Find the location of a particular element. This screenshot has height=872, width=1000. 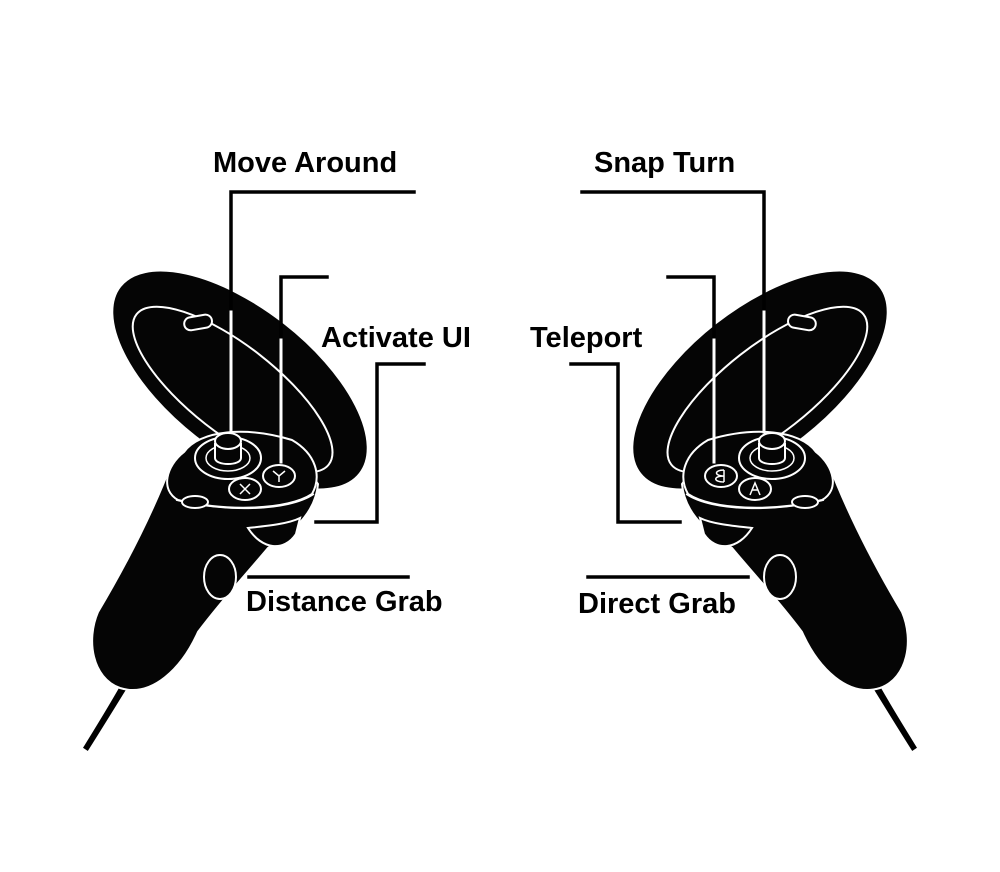

label-distance-grab: Distance Grab is located at coordinates (344, 602).